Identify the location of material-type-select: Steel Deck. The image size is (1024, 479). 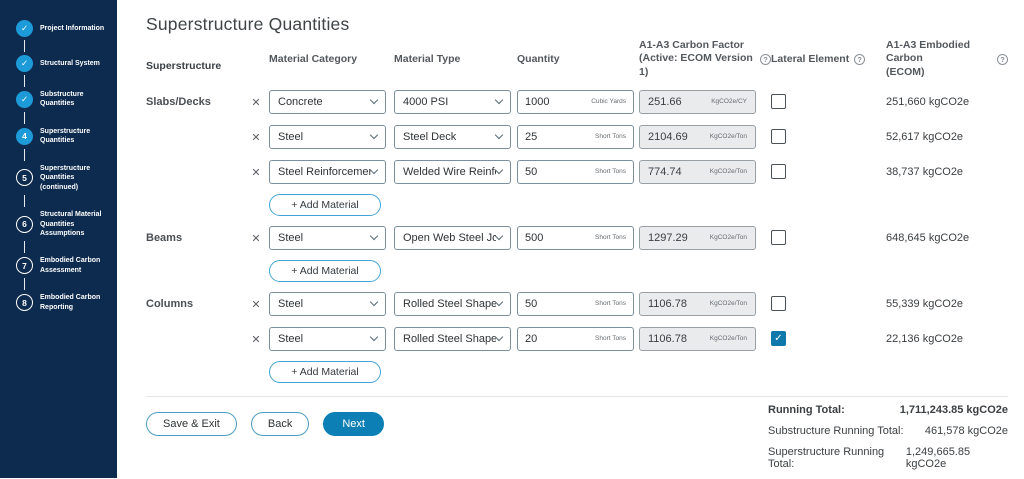
(452, 137).